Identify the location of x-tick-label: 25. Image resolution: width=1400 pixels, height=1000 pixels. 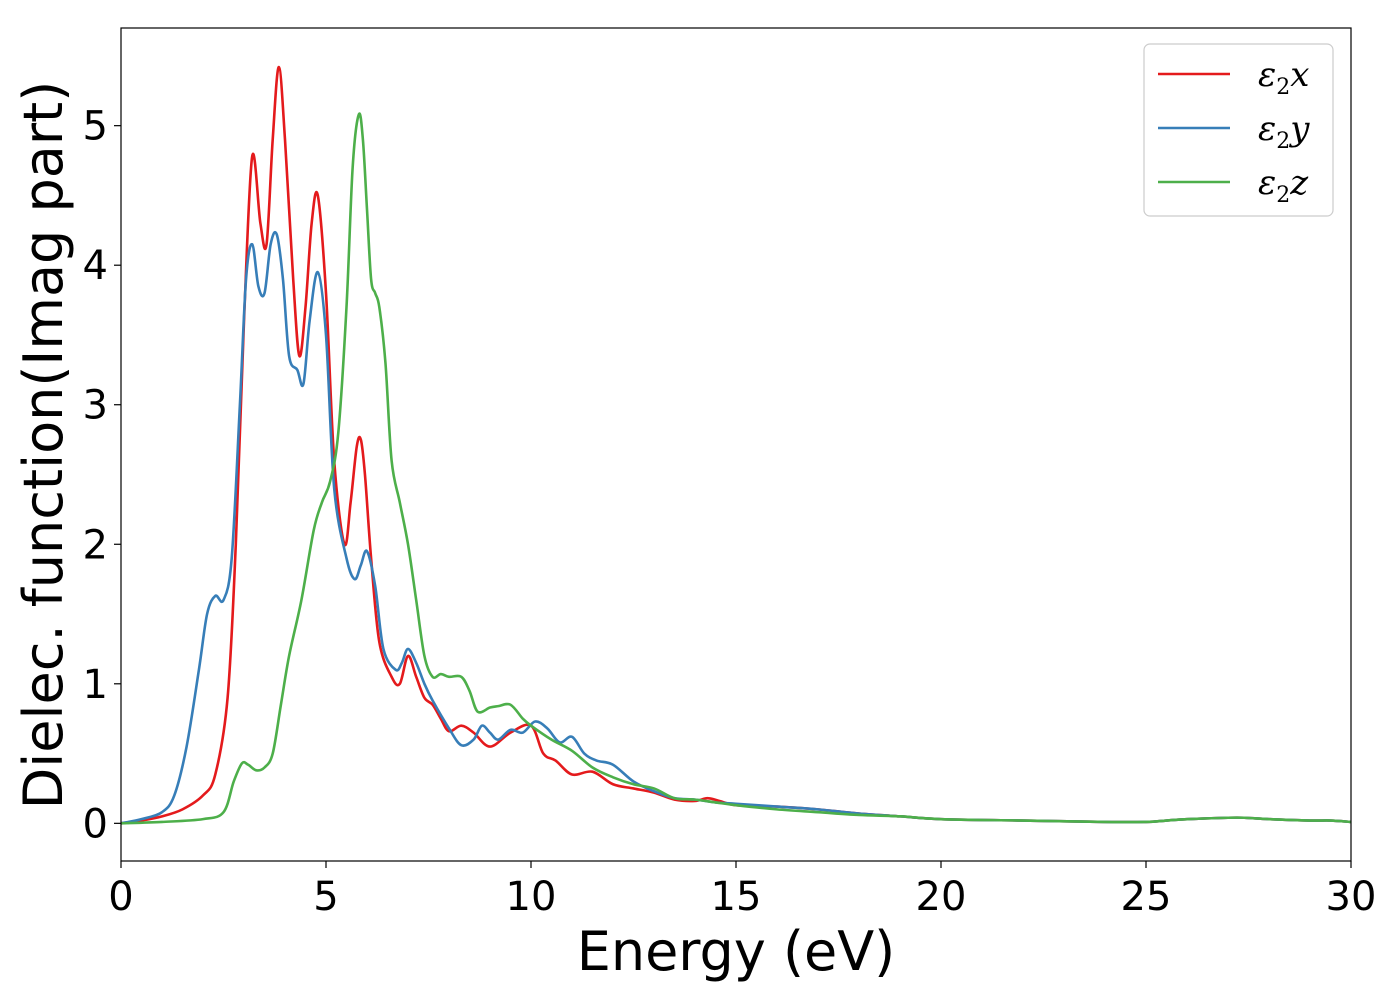
(1146, 897).